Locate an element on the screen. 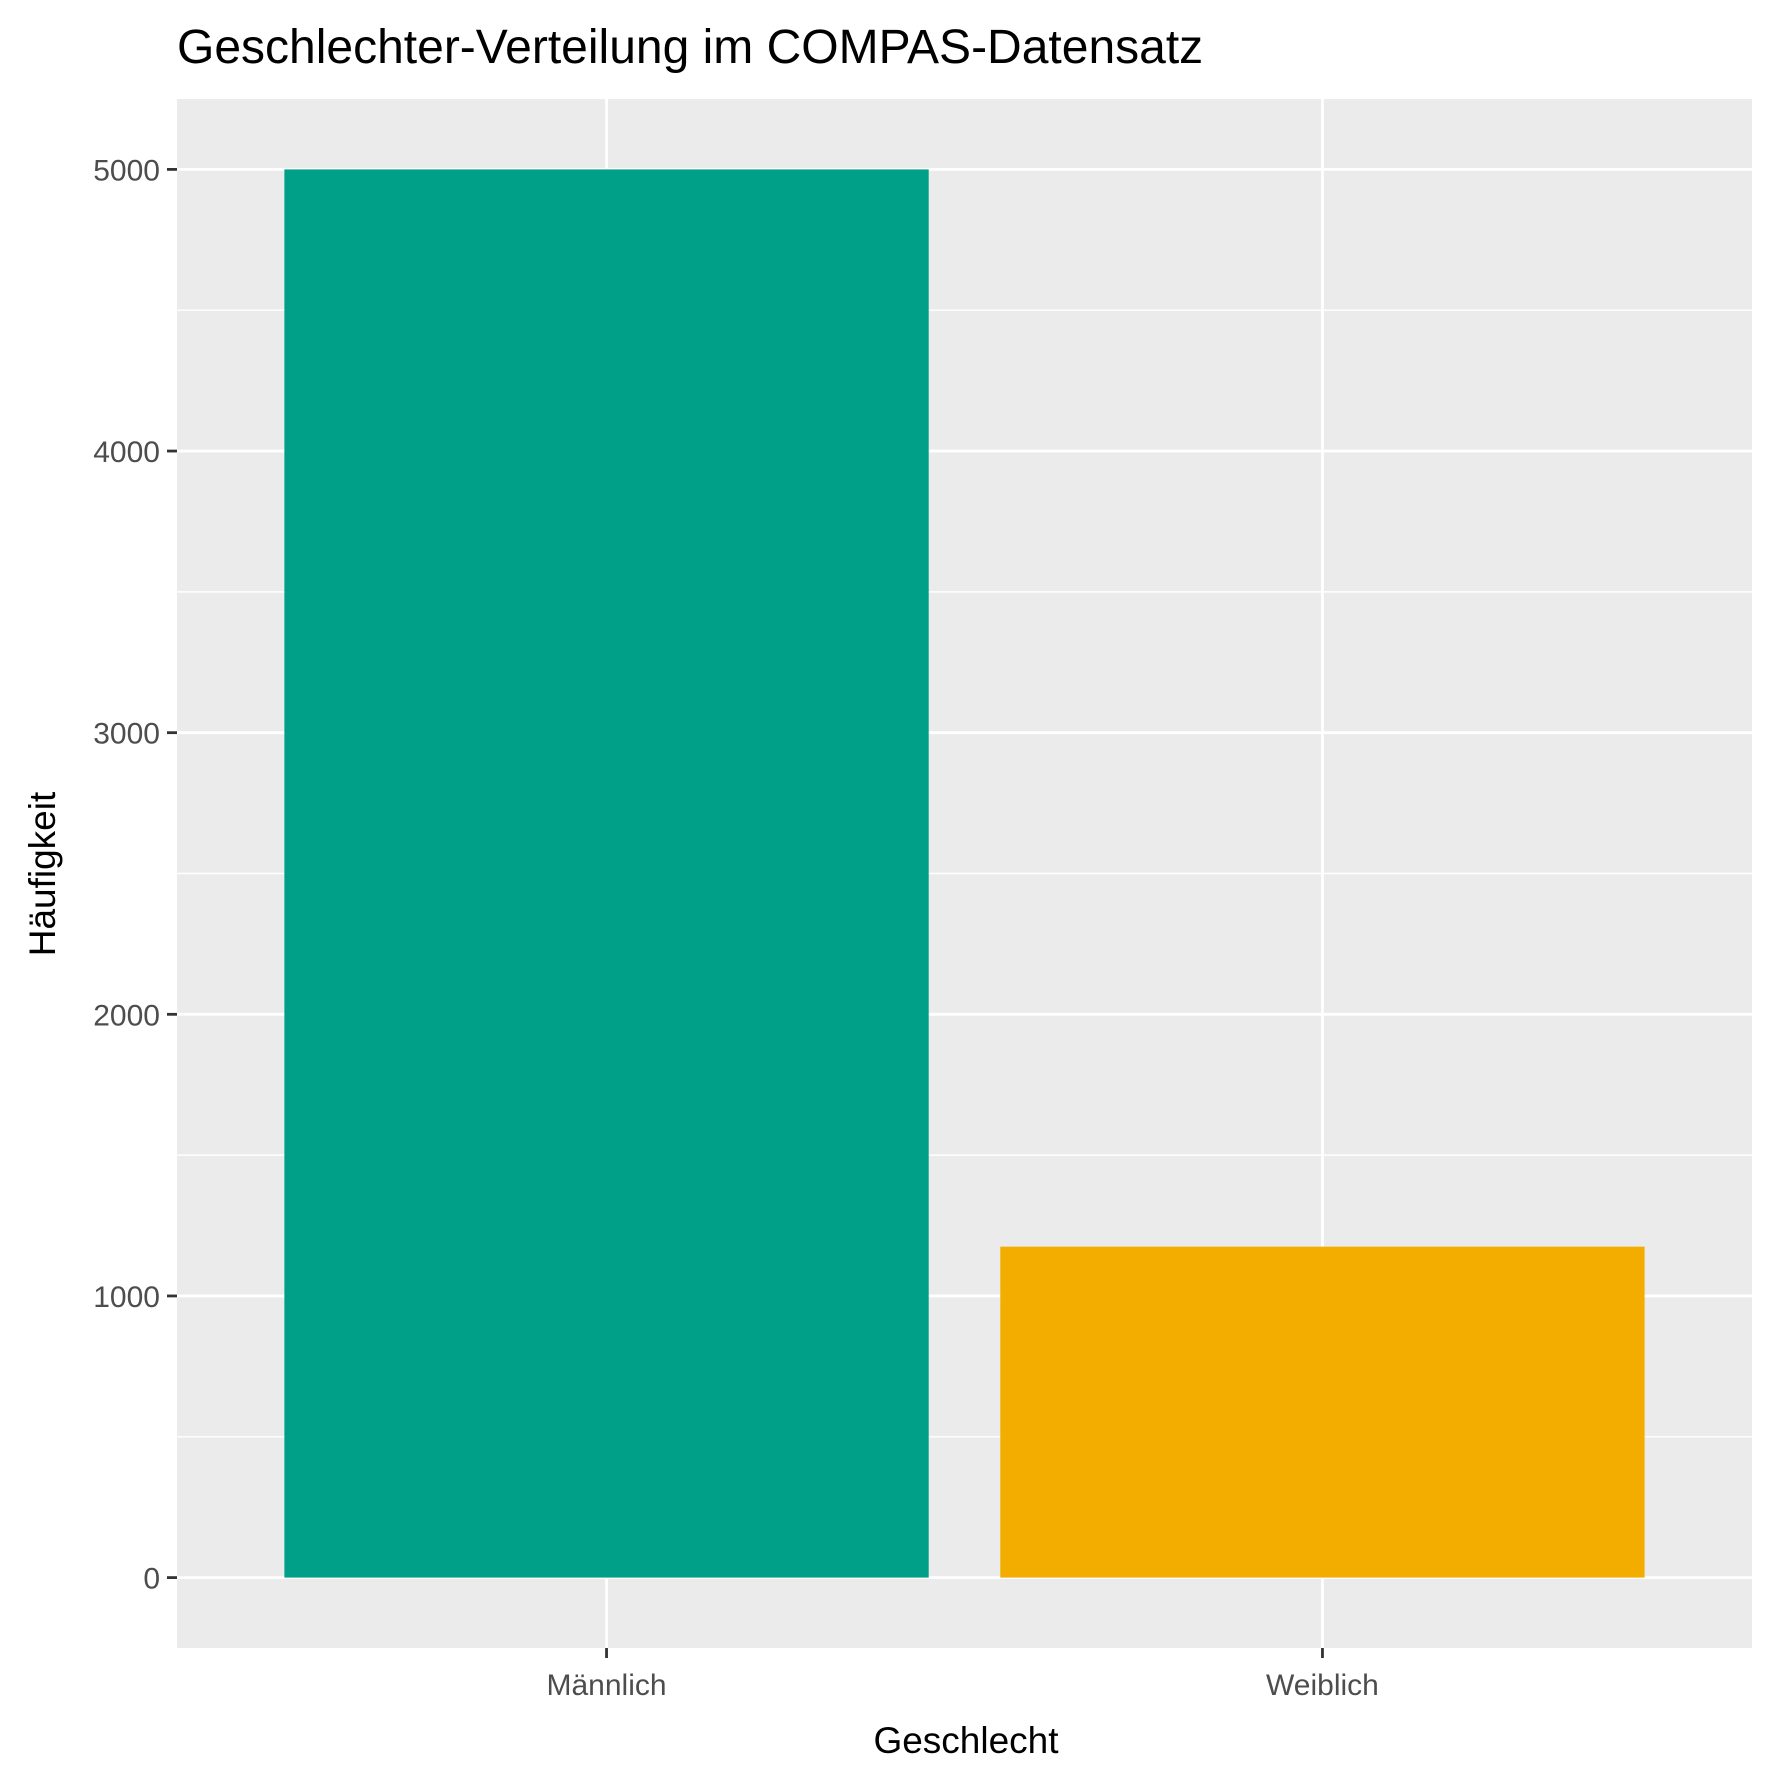  bar-weiblich is located at coordinates (1322, 1412).